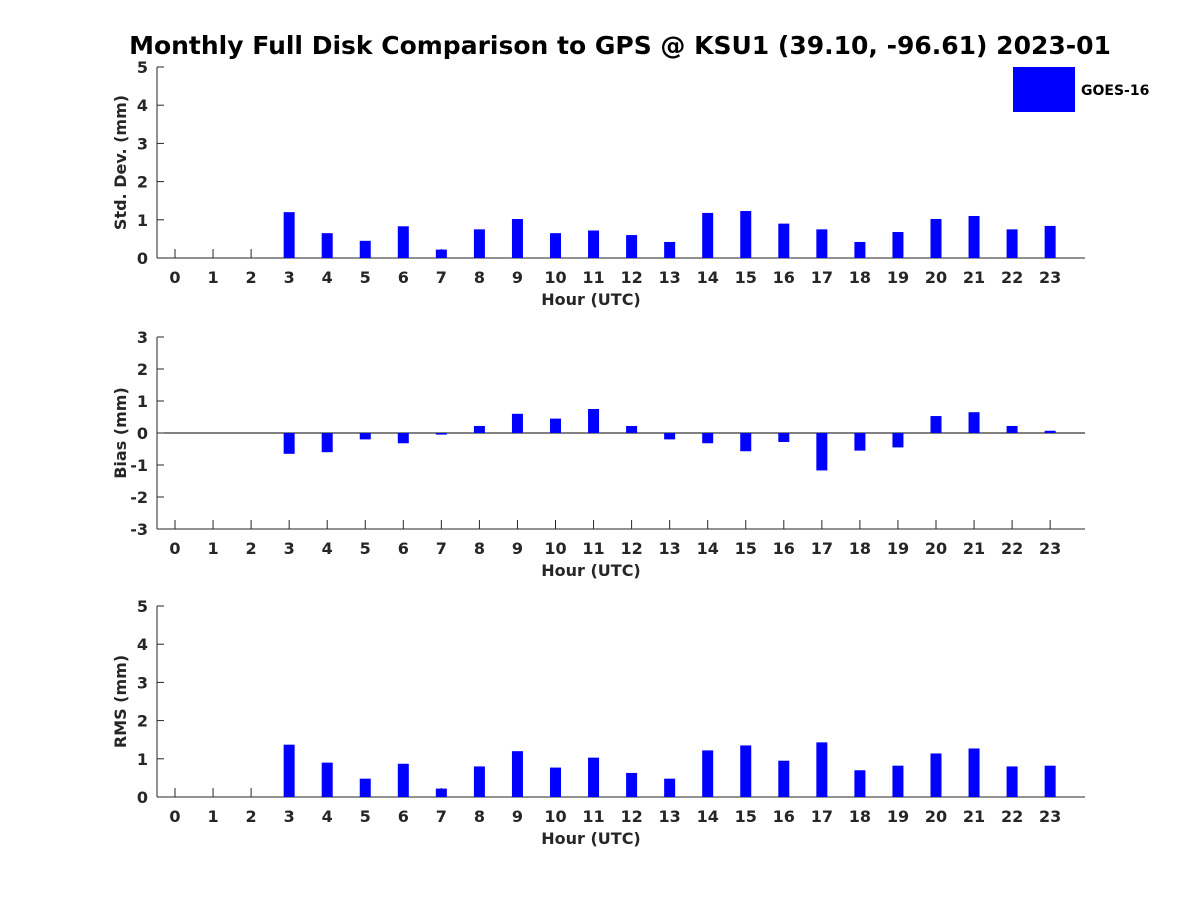 This screenshot has width=1200, height=900. What do you see at coordinates (120, 433) in the screenshot?
I see `y-axis-label: Bias (mm)` at bounding box center [120, 433].